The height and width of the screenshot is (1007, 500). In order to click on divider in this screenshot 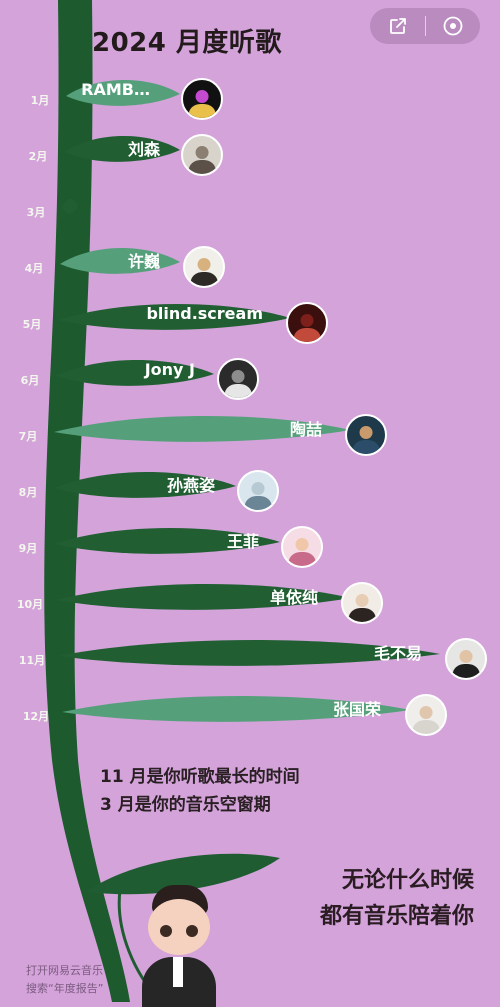, I will do `click(425, 26)`.